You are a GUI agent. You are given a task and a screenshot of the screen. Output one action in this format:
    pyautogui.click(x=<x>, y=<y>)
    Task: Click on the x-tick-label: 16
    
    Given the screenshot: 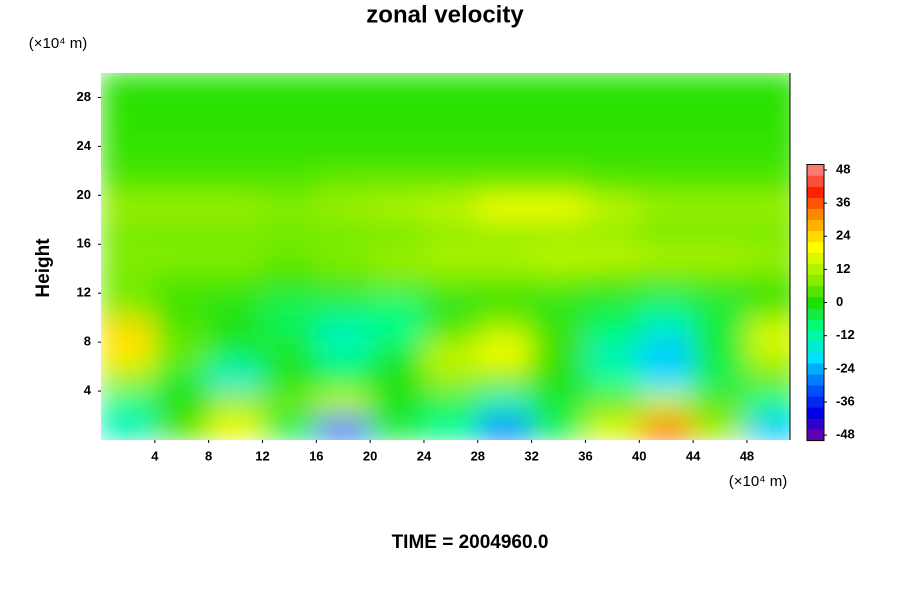 What is the action you would take?
    pyautogui.click(x=316, y=455)
    